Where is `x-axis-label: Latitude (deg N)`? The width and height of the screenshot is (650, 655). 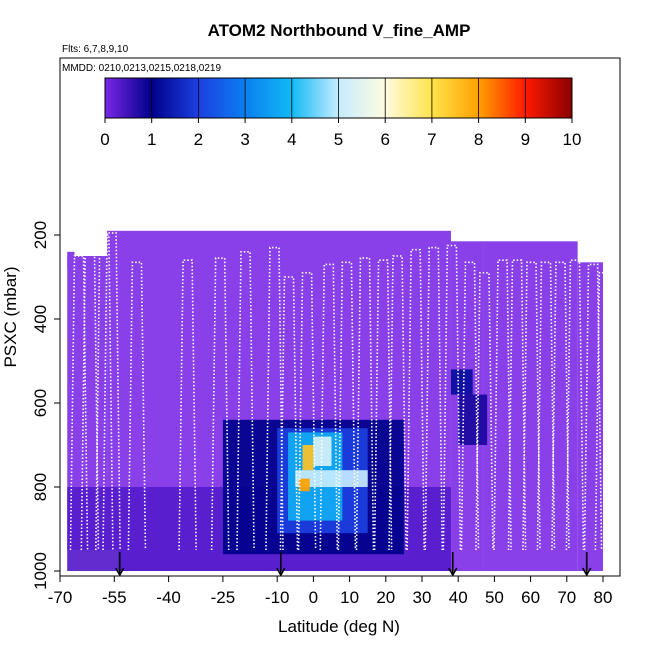 x-axis-label: Latitude (deg N) is located at coordinates (339, 626).